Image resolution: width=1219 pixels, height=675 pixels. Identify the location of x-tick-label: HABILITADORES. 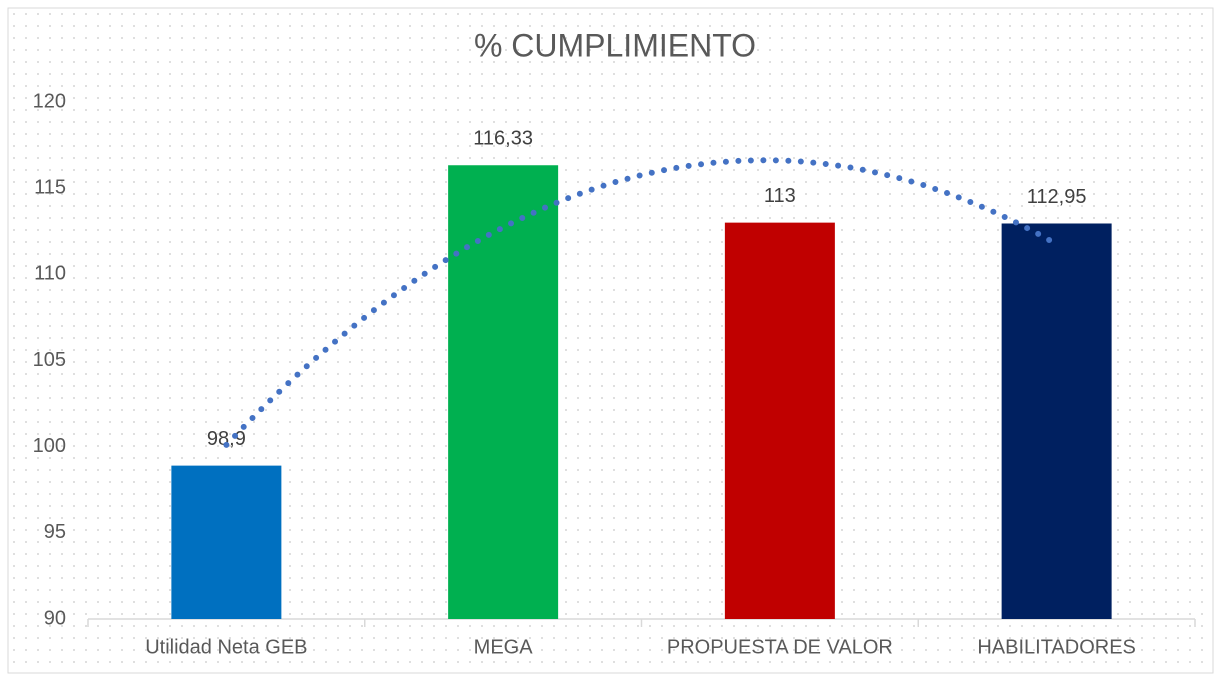
(1056, 647).